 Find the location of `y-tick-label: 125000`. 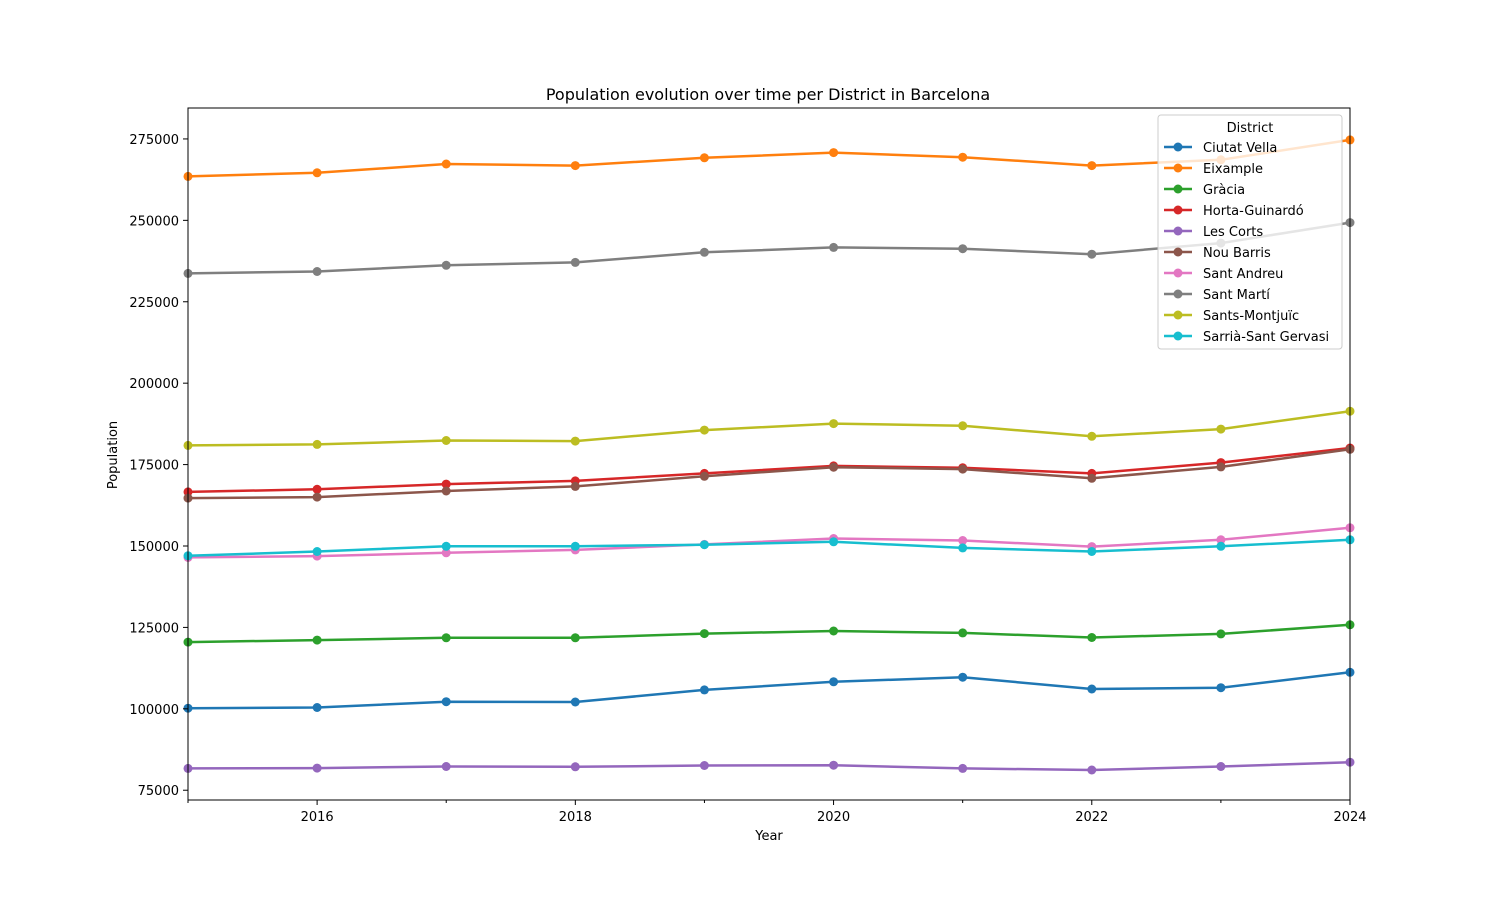

y-tick-label: 125000 is located at coordinates (154, 628).